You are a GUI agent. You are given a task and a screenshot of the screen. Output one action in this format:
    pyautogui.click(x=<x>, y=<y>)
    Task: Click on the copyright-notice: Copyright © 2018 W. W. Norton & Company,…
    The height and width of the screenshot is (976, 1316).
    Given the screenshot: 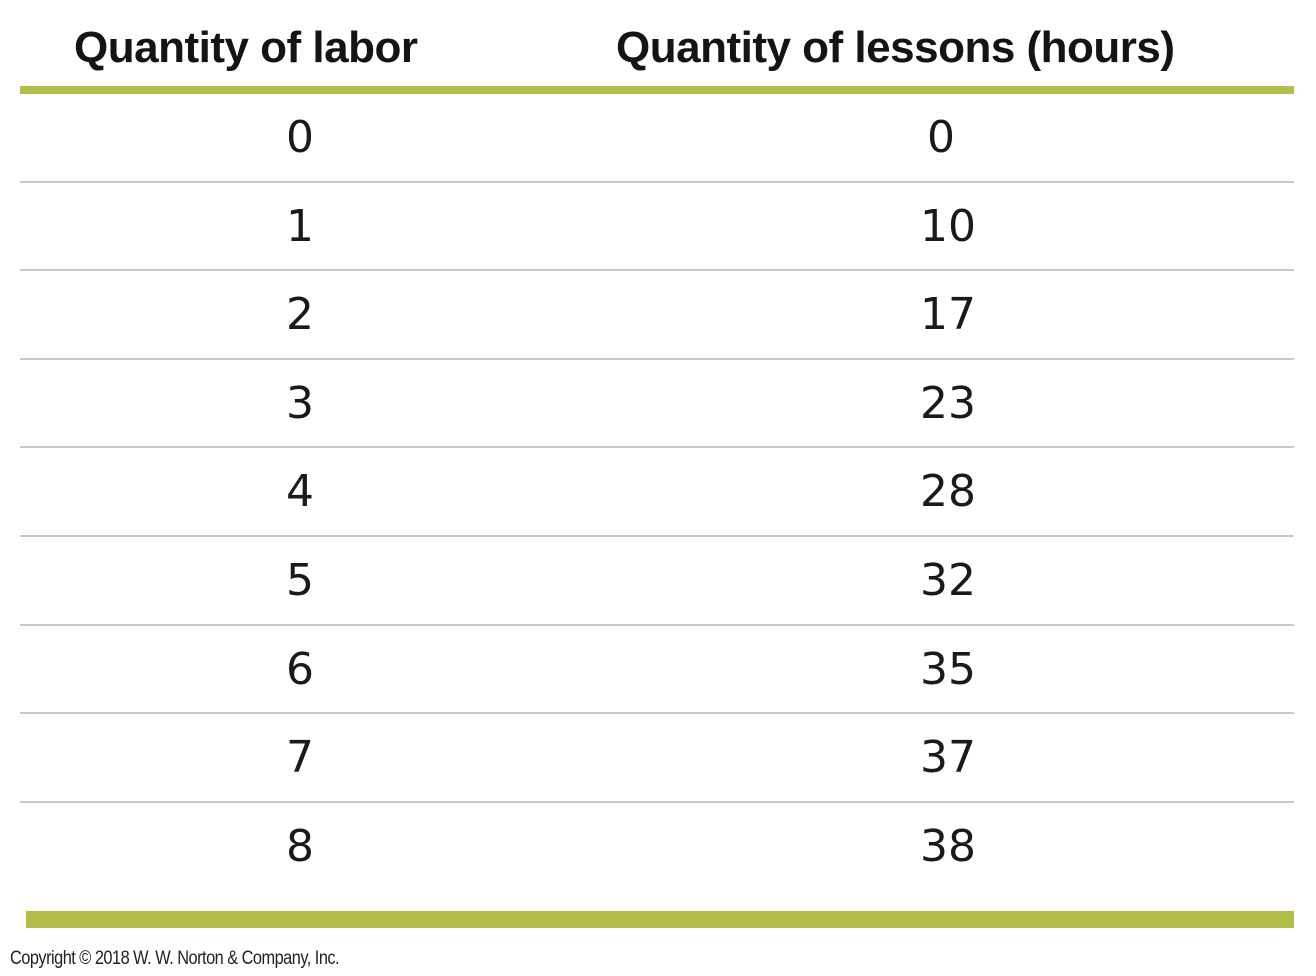 What is the action you would take?
    pyautogui.click(x=175, y=958)
    